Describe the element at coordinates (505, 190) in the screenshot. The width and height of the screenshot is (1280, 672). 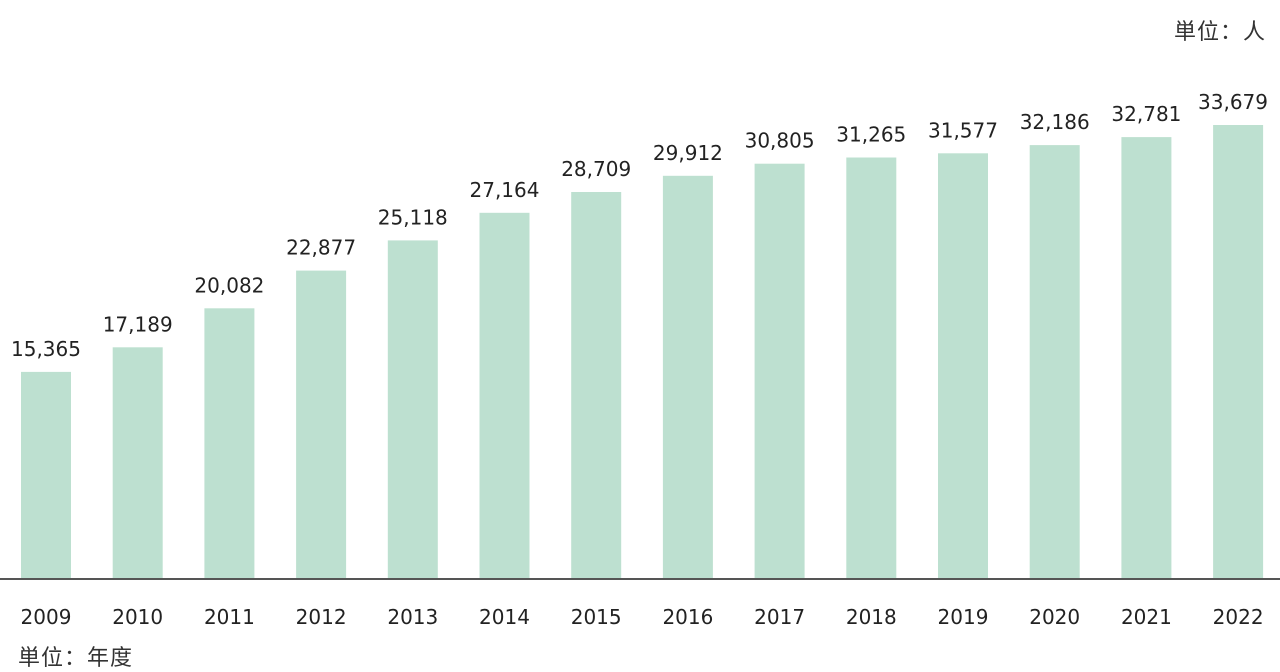
I see `value-label-2014: 27,164` at that location.